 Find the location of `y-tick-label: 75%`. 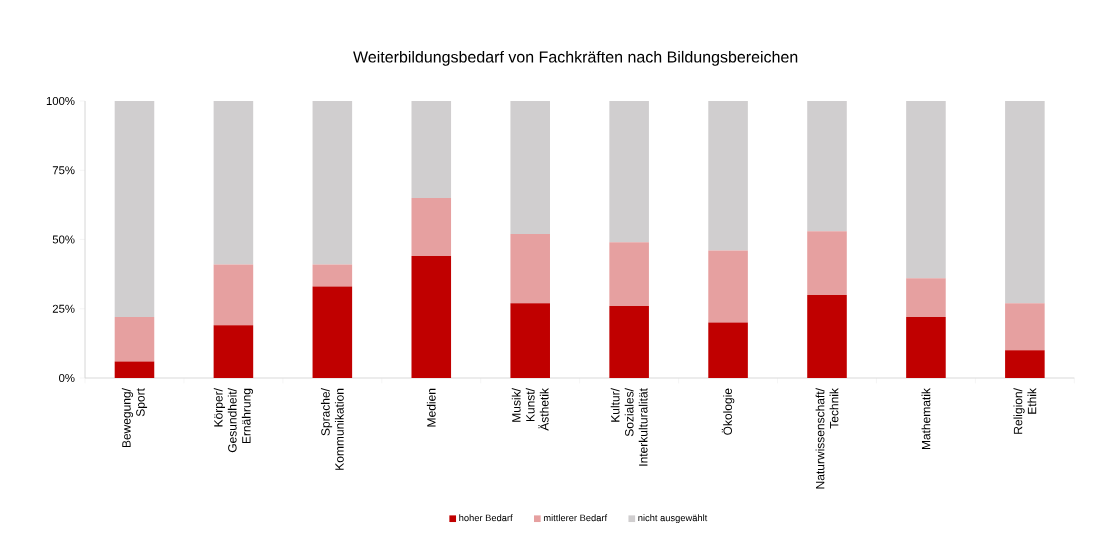

y-tick-label: 75% is located at coordinates (63, 170).